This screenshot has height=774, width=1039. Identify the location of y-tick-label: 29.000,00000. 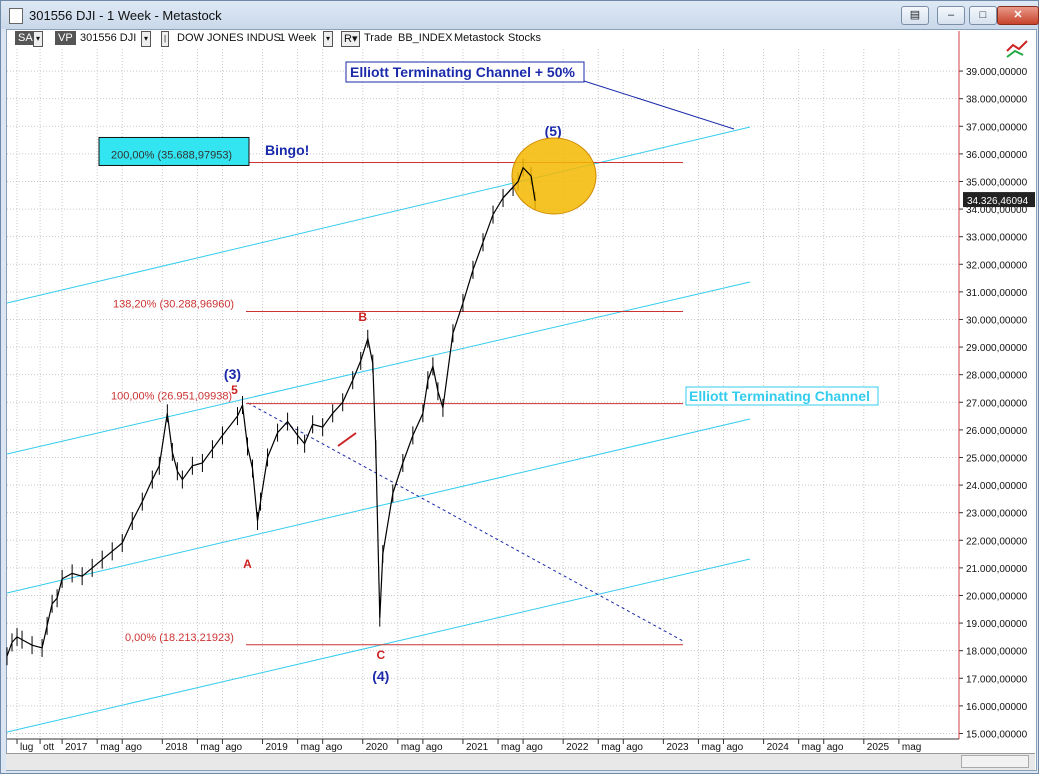
(997, 348).